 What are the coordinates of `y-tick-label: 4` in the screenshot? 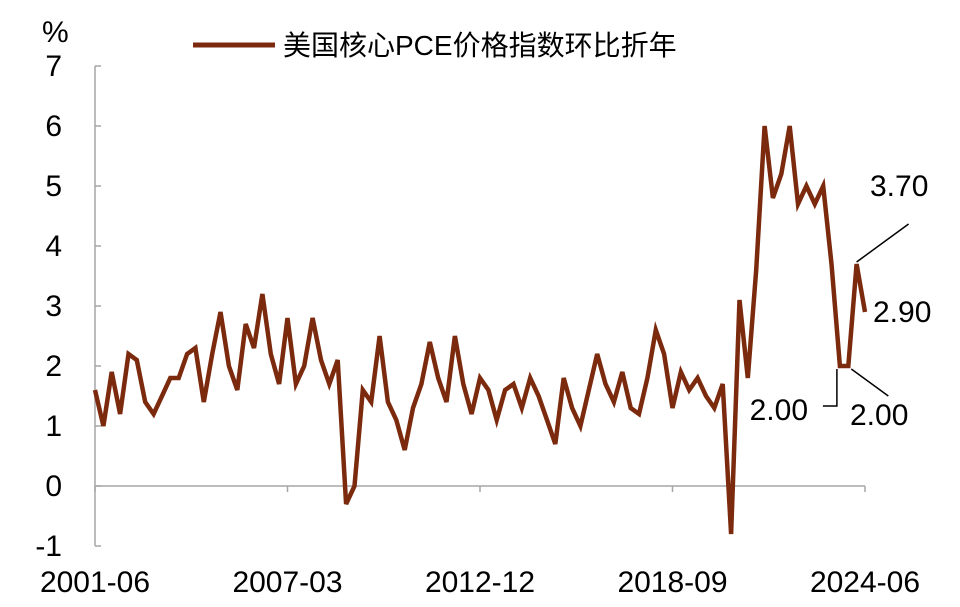 It's located at (53, 246).